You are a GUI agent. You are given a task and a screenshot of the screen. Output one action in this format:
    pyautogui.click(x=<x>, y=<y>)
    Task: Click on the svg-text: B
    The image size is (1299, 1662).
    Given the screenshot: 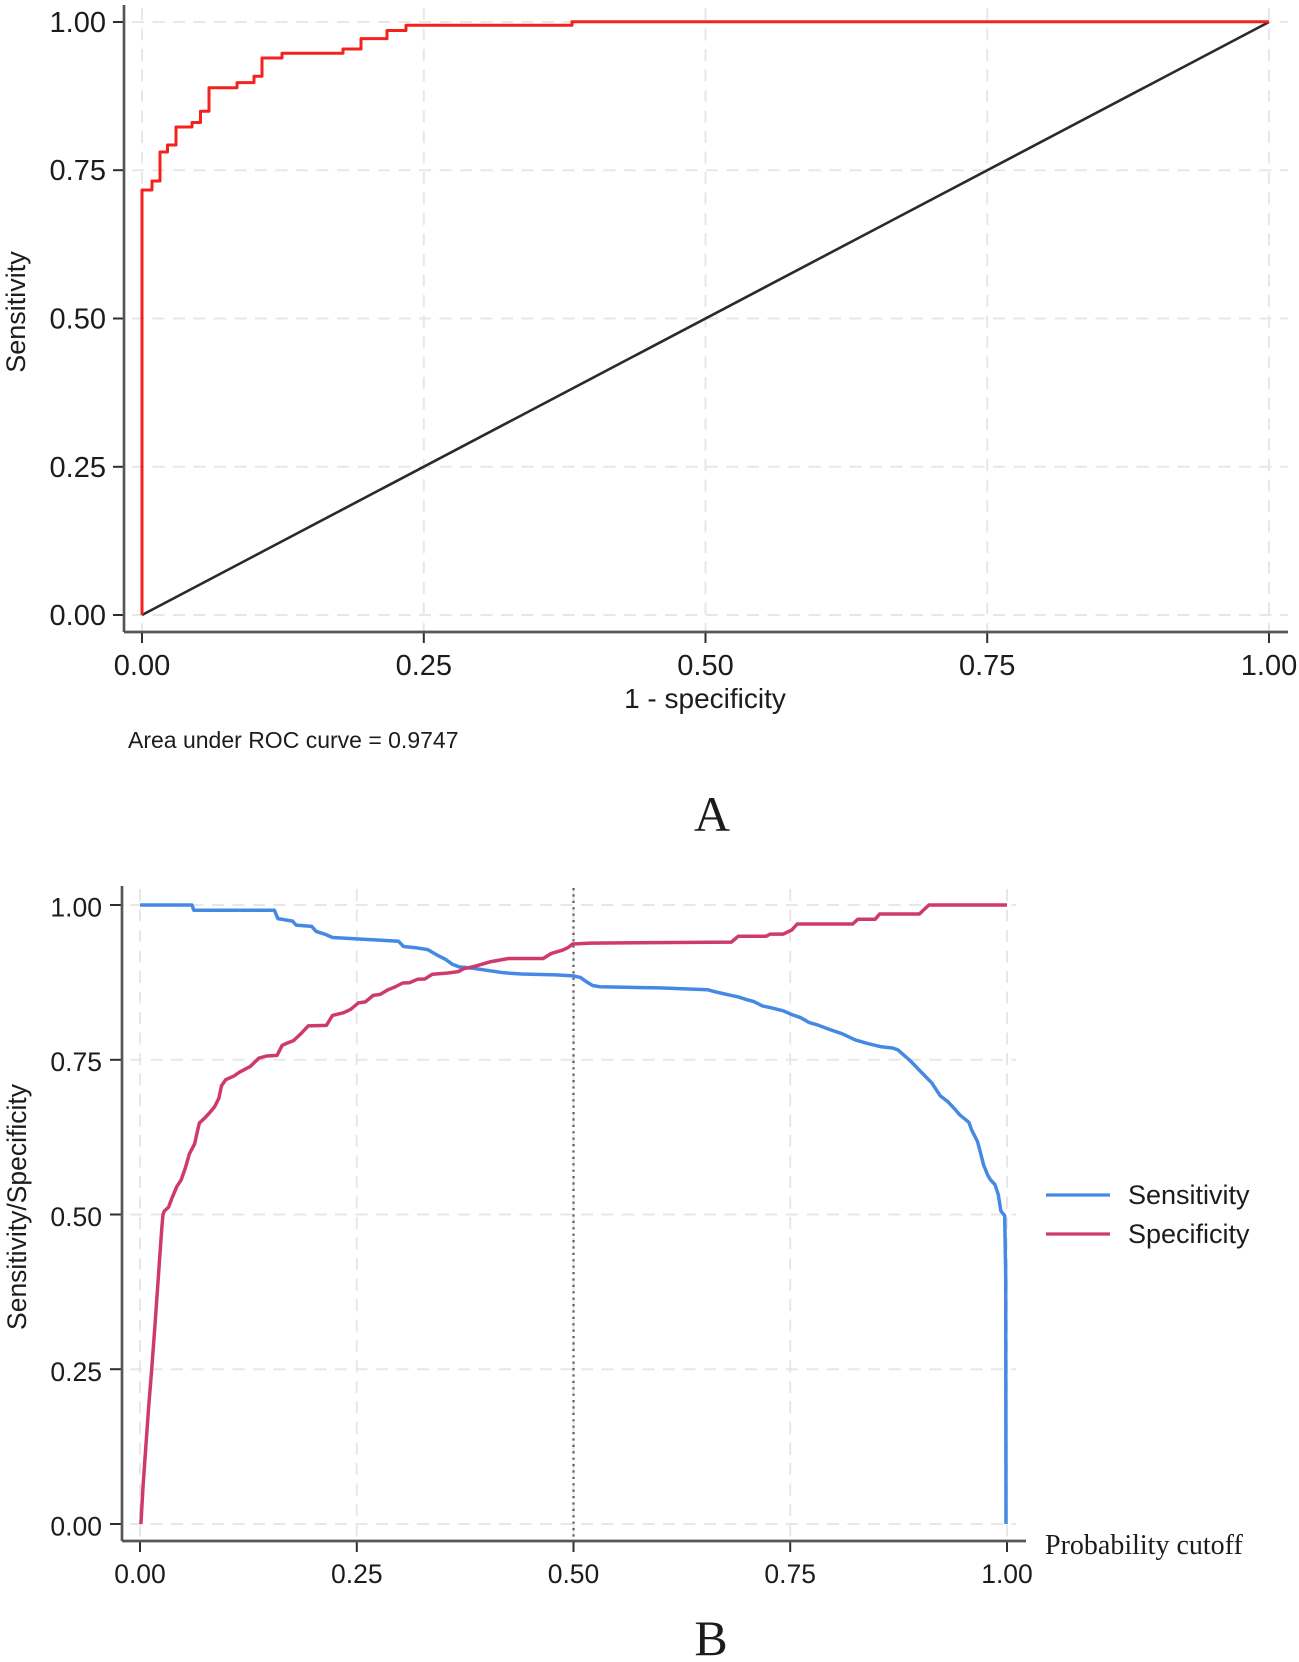 What is the action you would take?
    pyautogui.click(x=710, y=1633)
    